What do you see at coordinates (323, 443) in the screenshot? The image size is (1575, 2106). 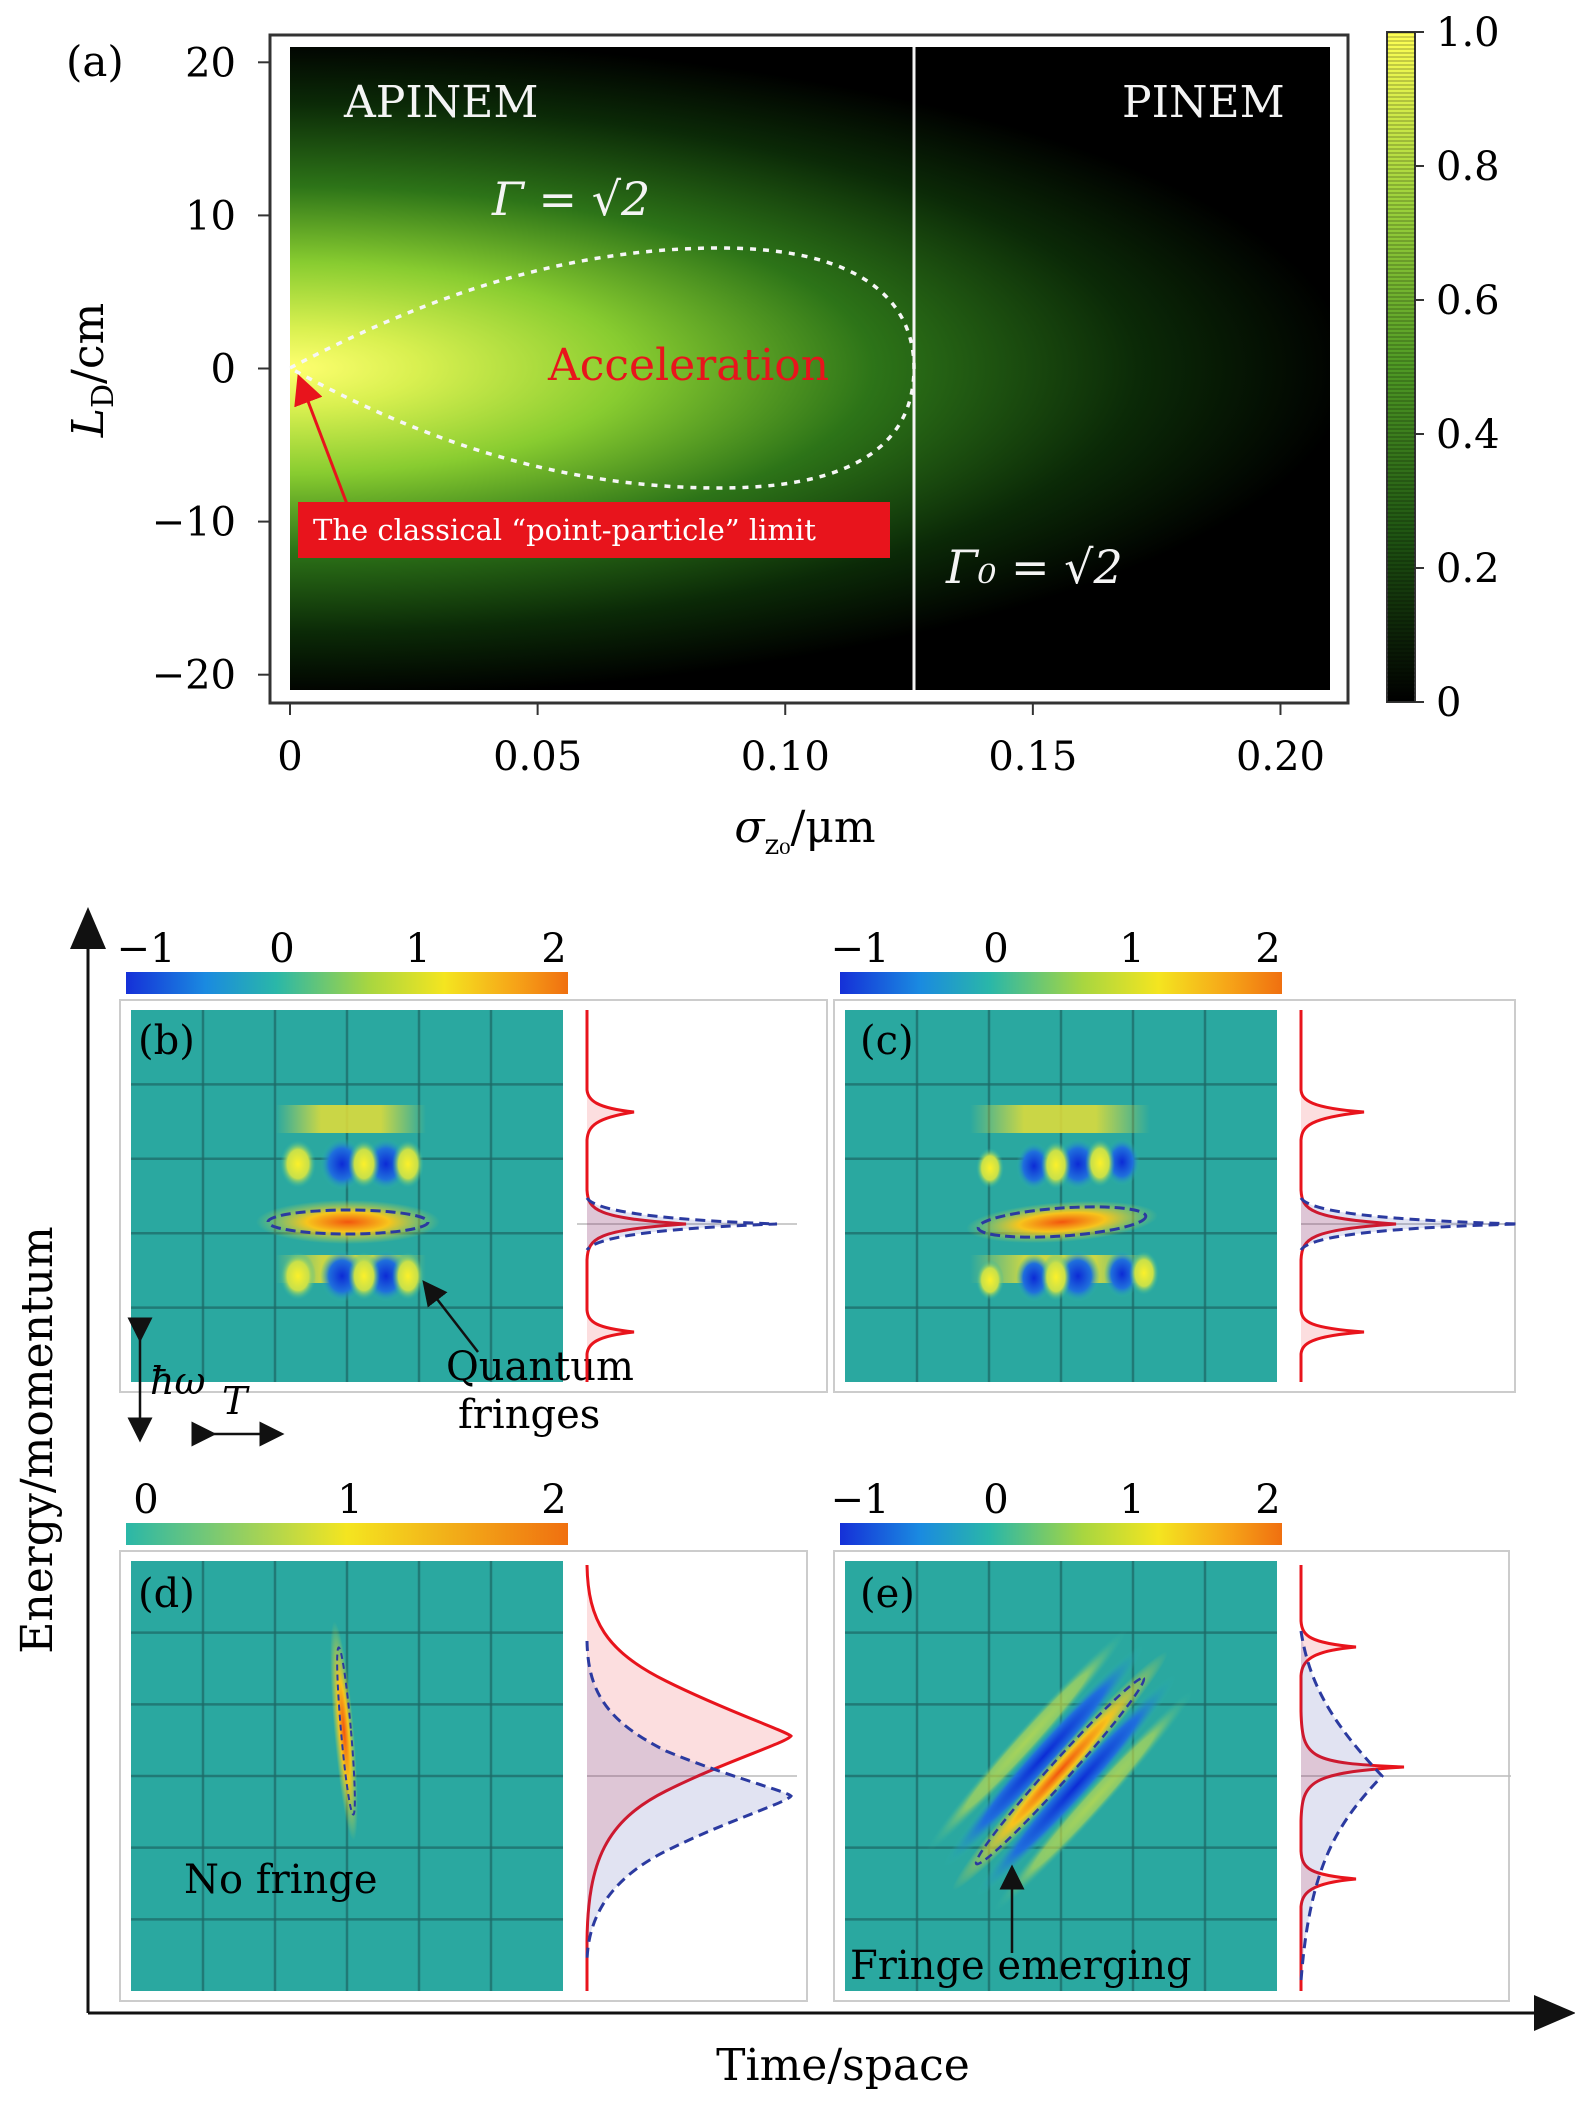 I see `limit-arrow` at bounding box center [323, 443].